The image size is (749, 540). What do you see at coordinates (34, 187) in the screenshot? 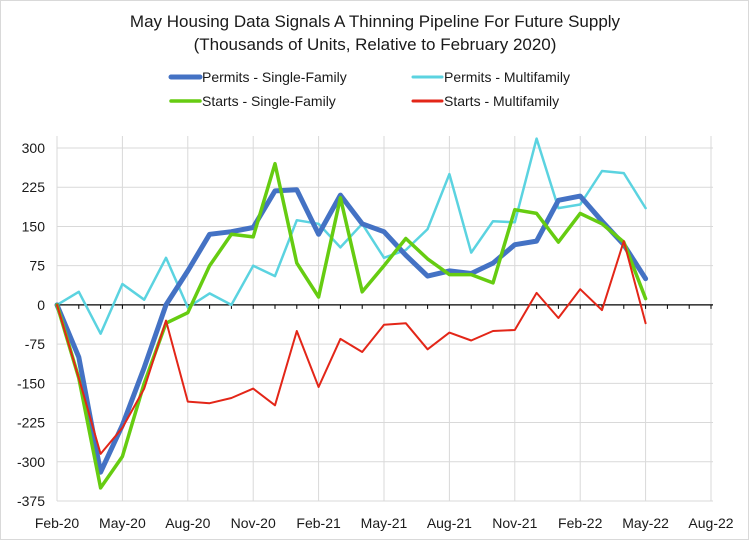
I see `y-tick-label: 225` at bounding box center [34, 187].